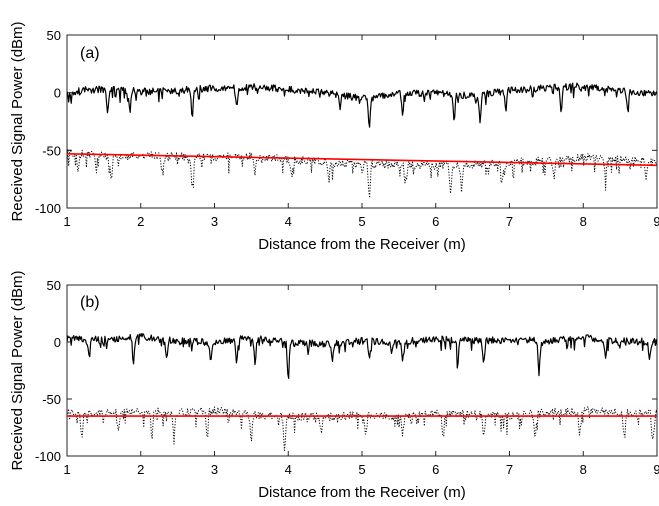  I want to click on x-axis-label-a: Distance from the Receiver (m), so click(362, 244).